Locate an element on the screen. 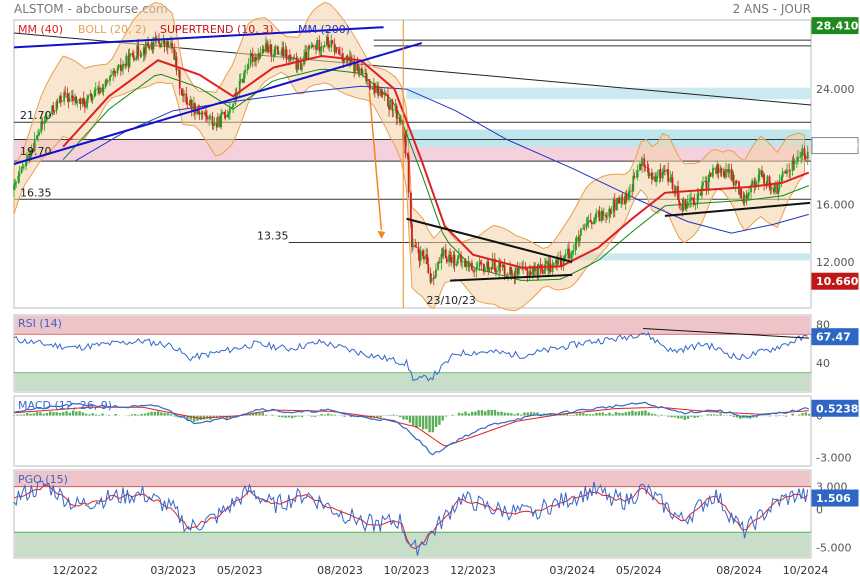 The height and width of the screenshot is (584, 860). badge-price-last: 20.080 is located at coordinates (837, 146).